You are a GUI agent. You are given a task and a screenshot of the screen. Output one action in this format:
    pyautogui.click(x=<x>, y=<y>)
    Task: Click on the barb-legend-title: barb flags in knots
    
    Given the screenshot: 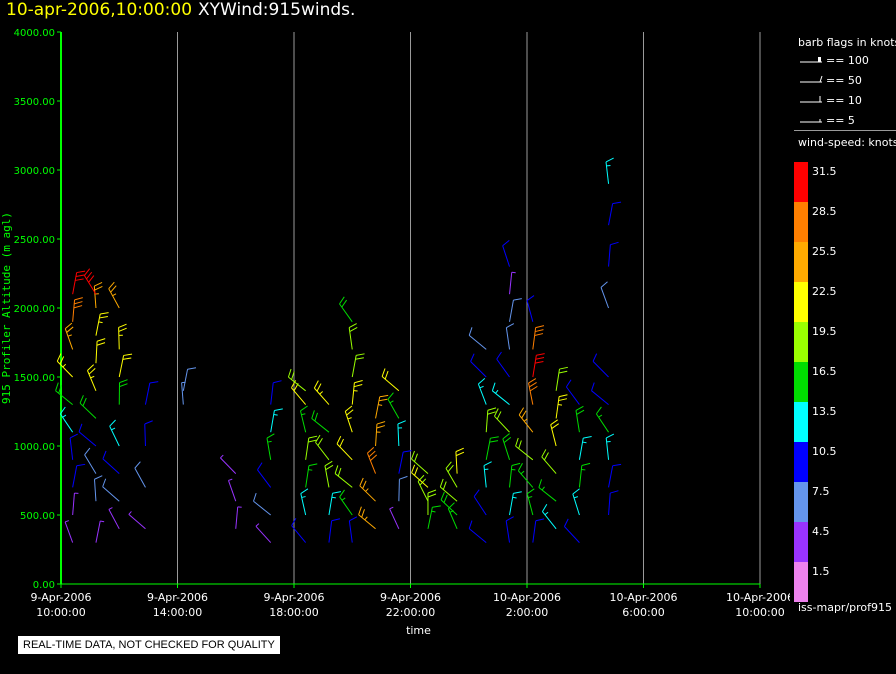 What is the action you would take?
    pyautogui.click(x=847, y=42)
    